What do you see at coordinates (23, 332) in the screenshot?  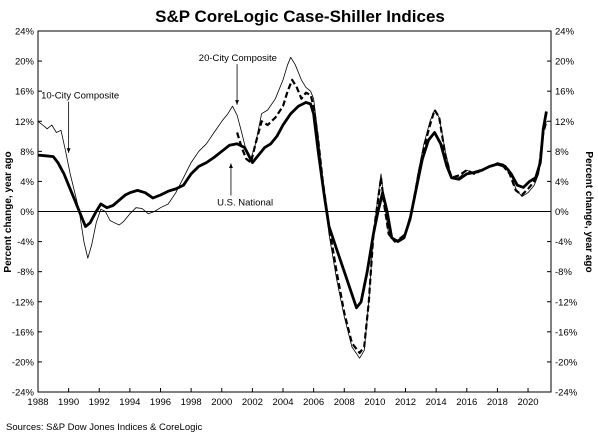 I see `y-tick-label-left: -16%` at bounding box center [23, 332].